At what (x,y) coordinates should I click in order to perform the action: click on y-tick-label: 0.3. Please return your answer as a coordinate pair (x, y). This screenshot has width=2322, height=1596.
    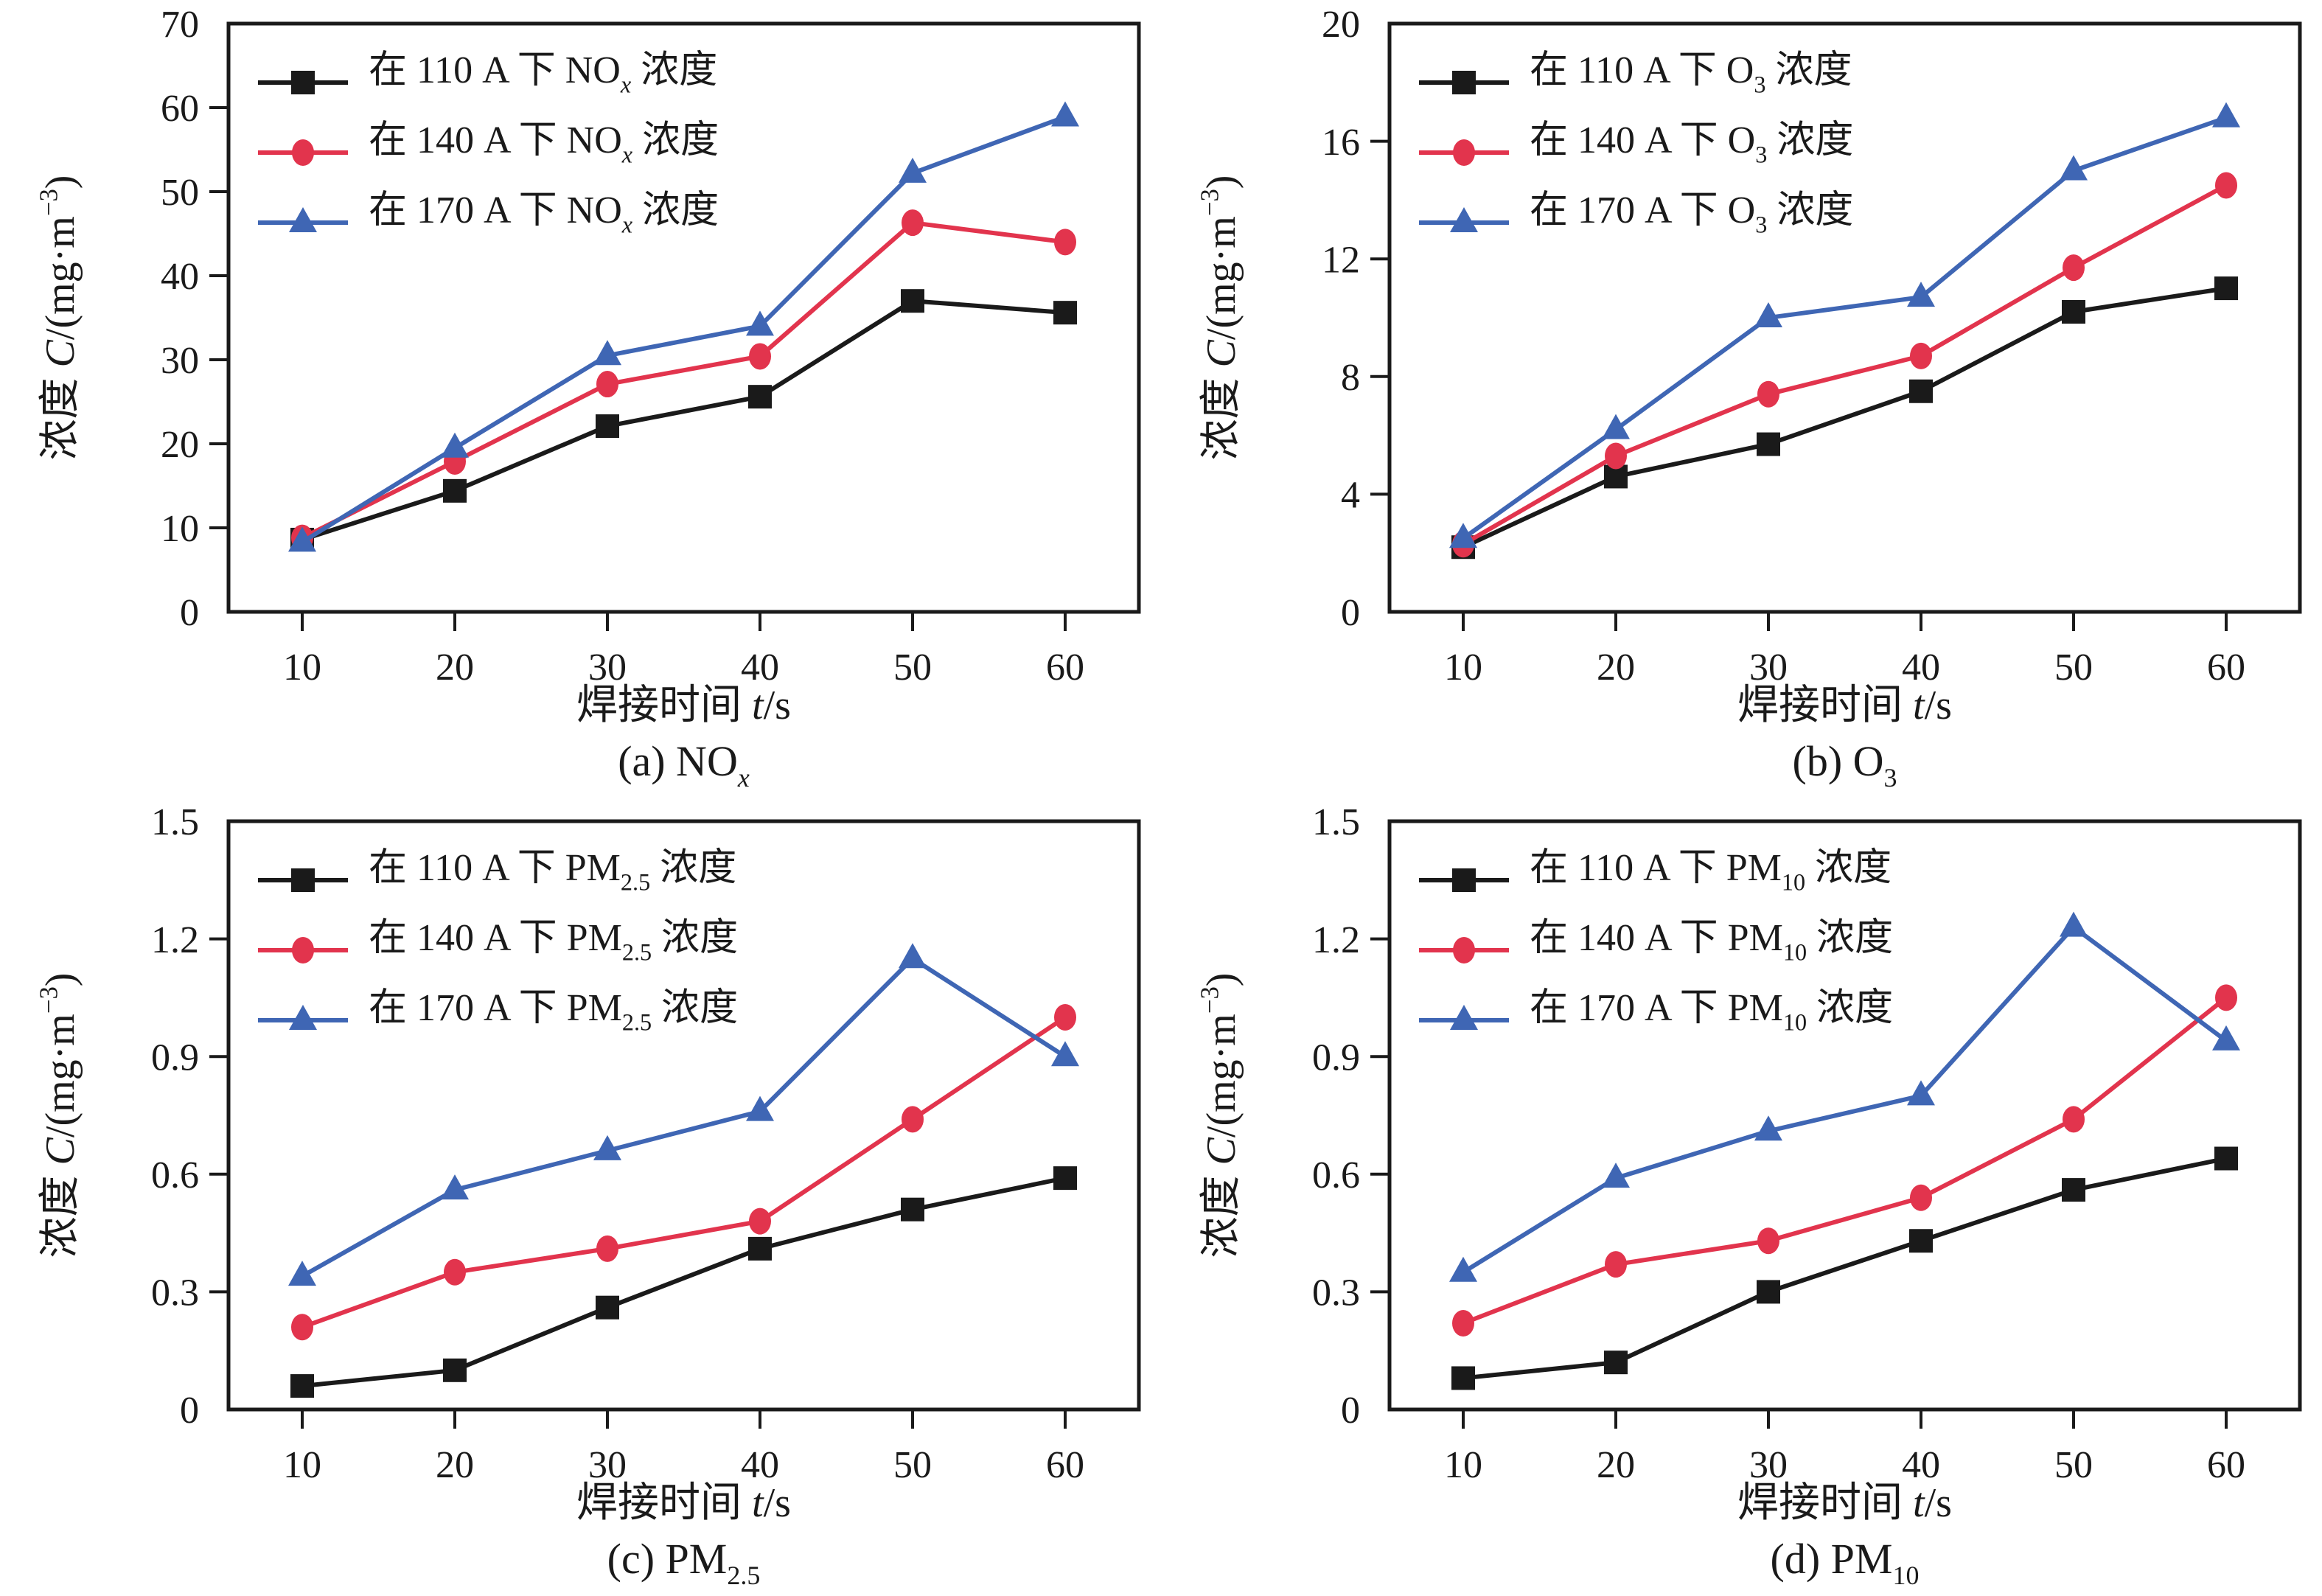
    Looking at the image, I should click on (175, 1293).